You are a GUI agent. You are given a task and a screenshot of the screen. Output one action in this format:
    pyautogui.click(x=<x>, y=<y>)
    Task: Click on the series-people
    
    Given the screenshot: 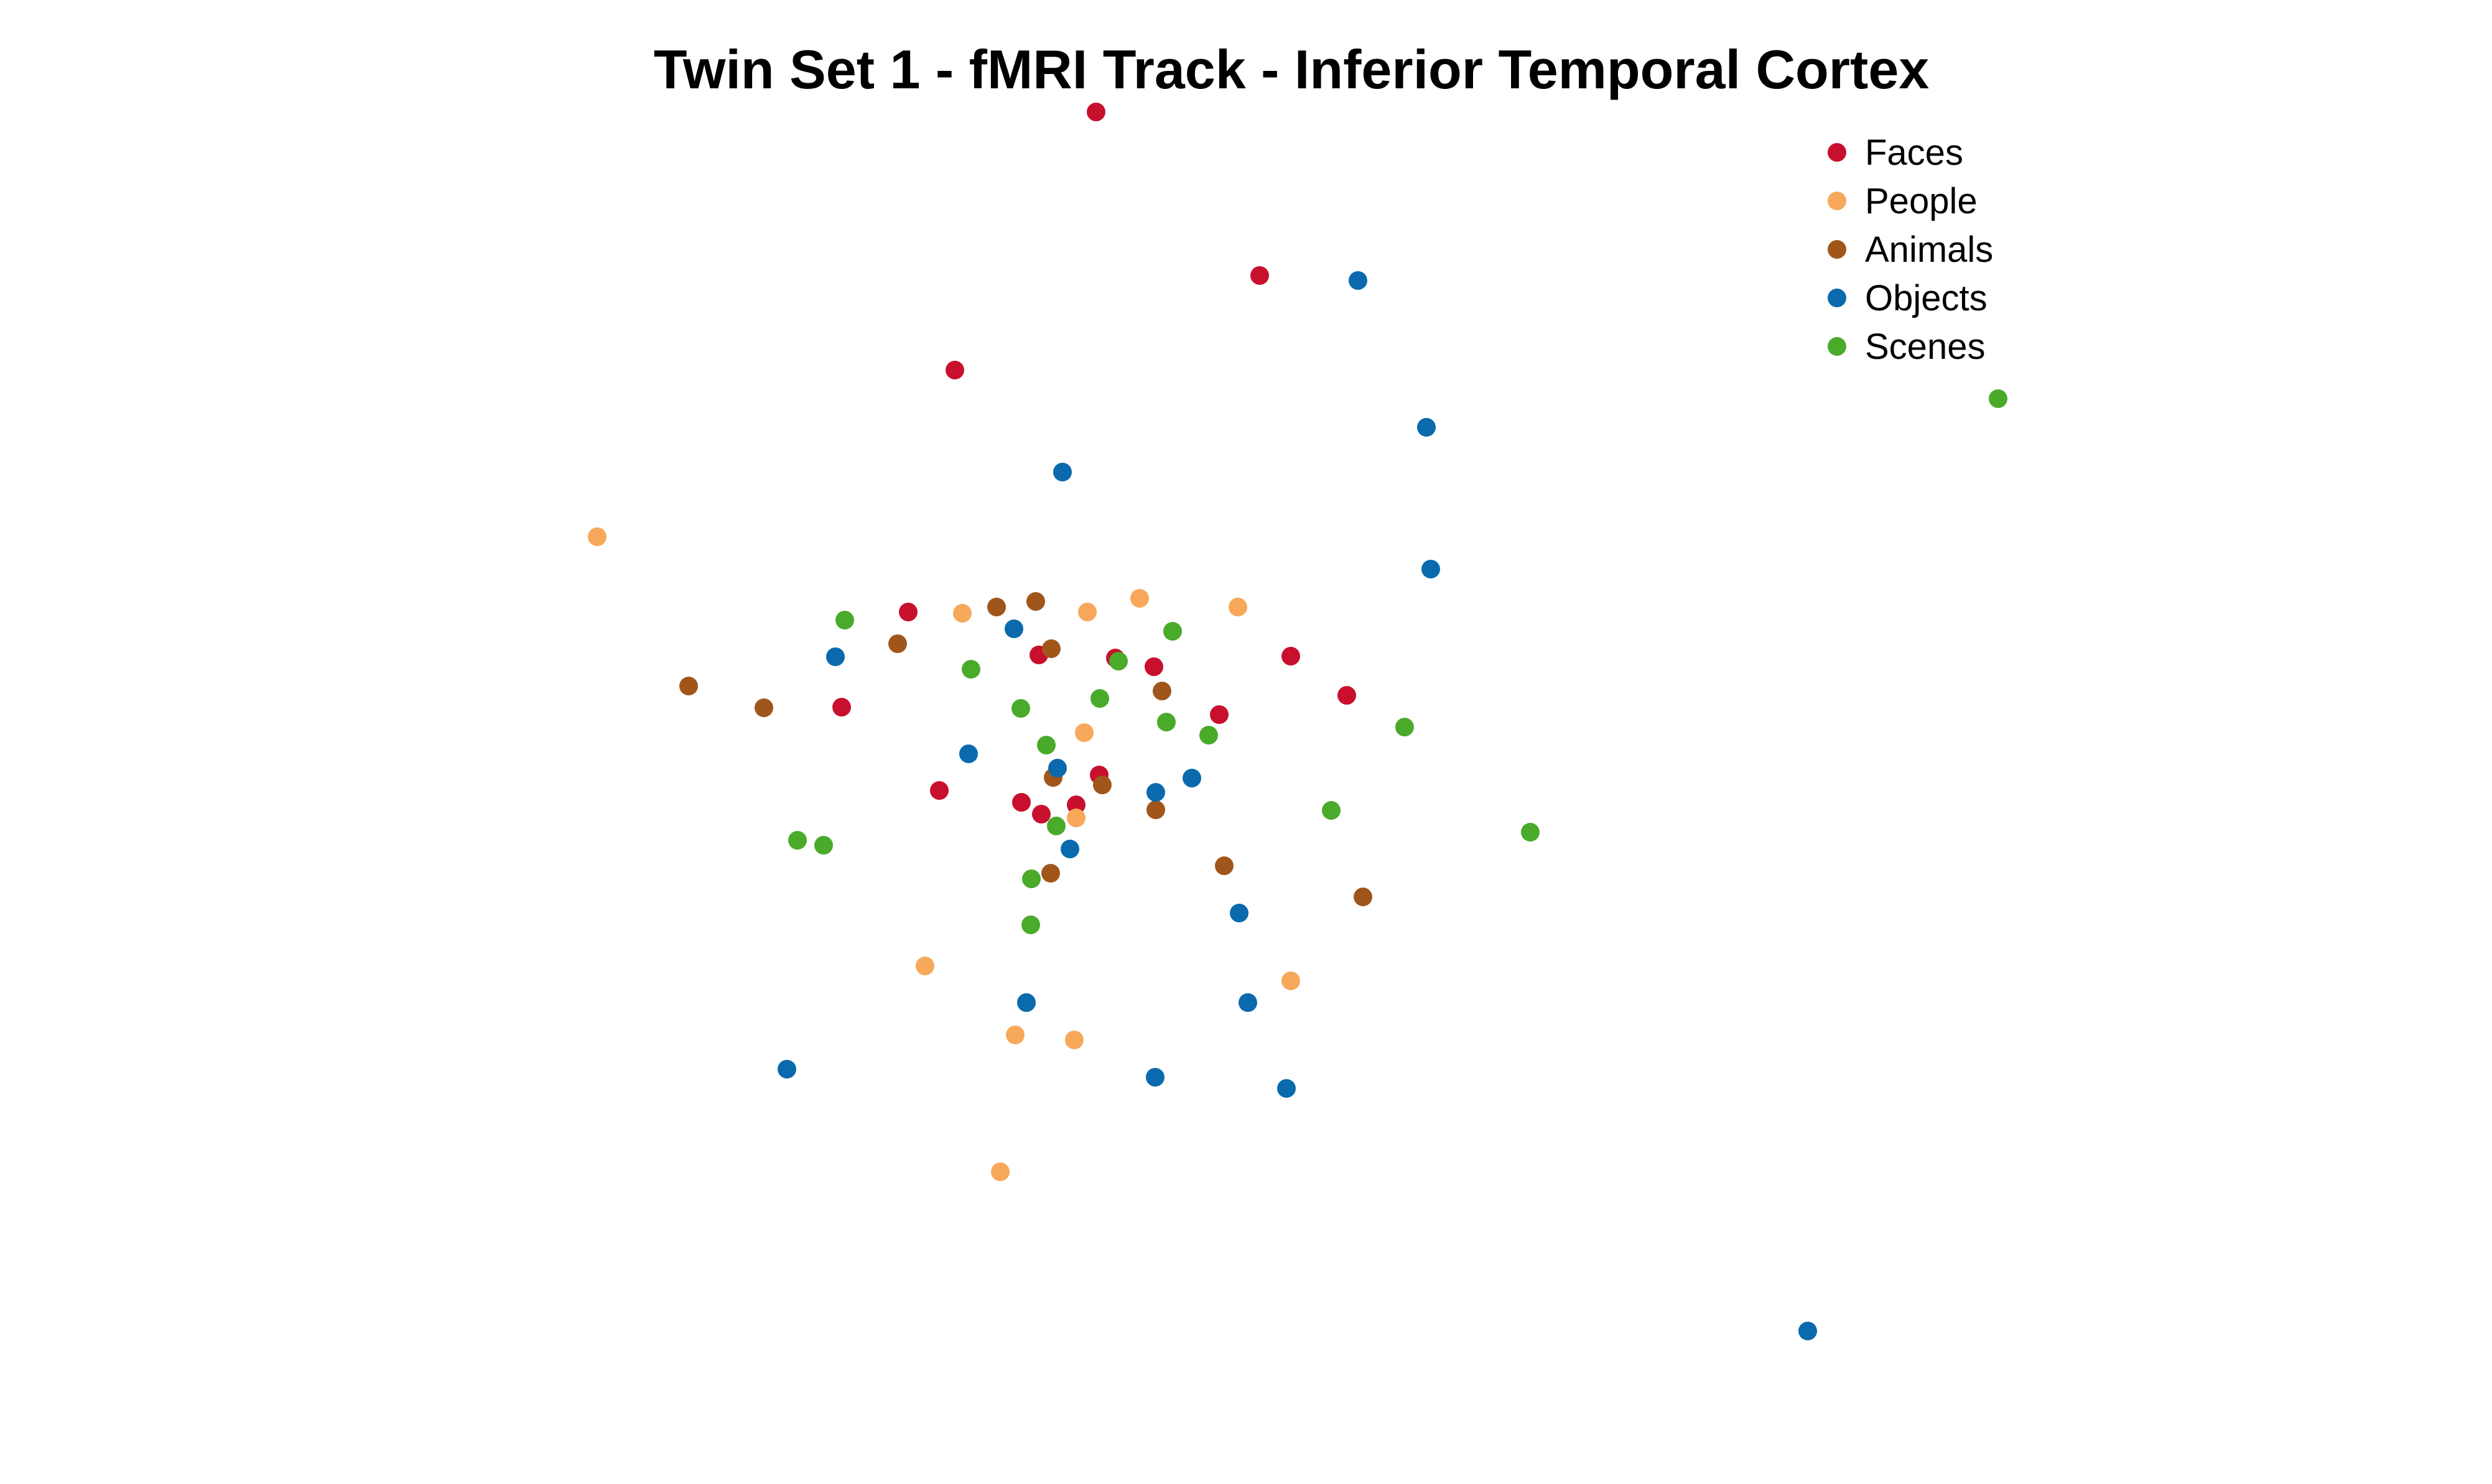 What is the action you would take?
    pyautogui.click(x=944, y=854)
    